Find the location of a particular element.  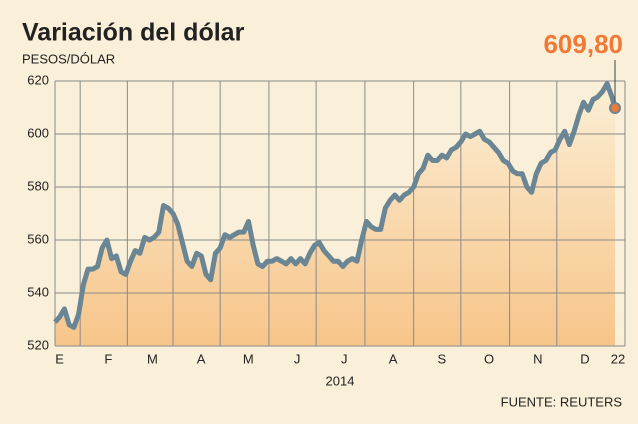

y-tick-label: 620 is located at coordinates (38, 79).